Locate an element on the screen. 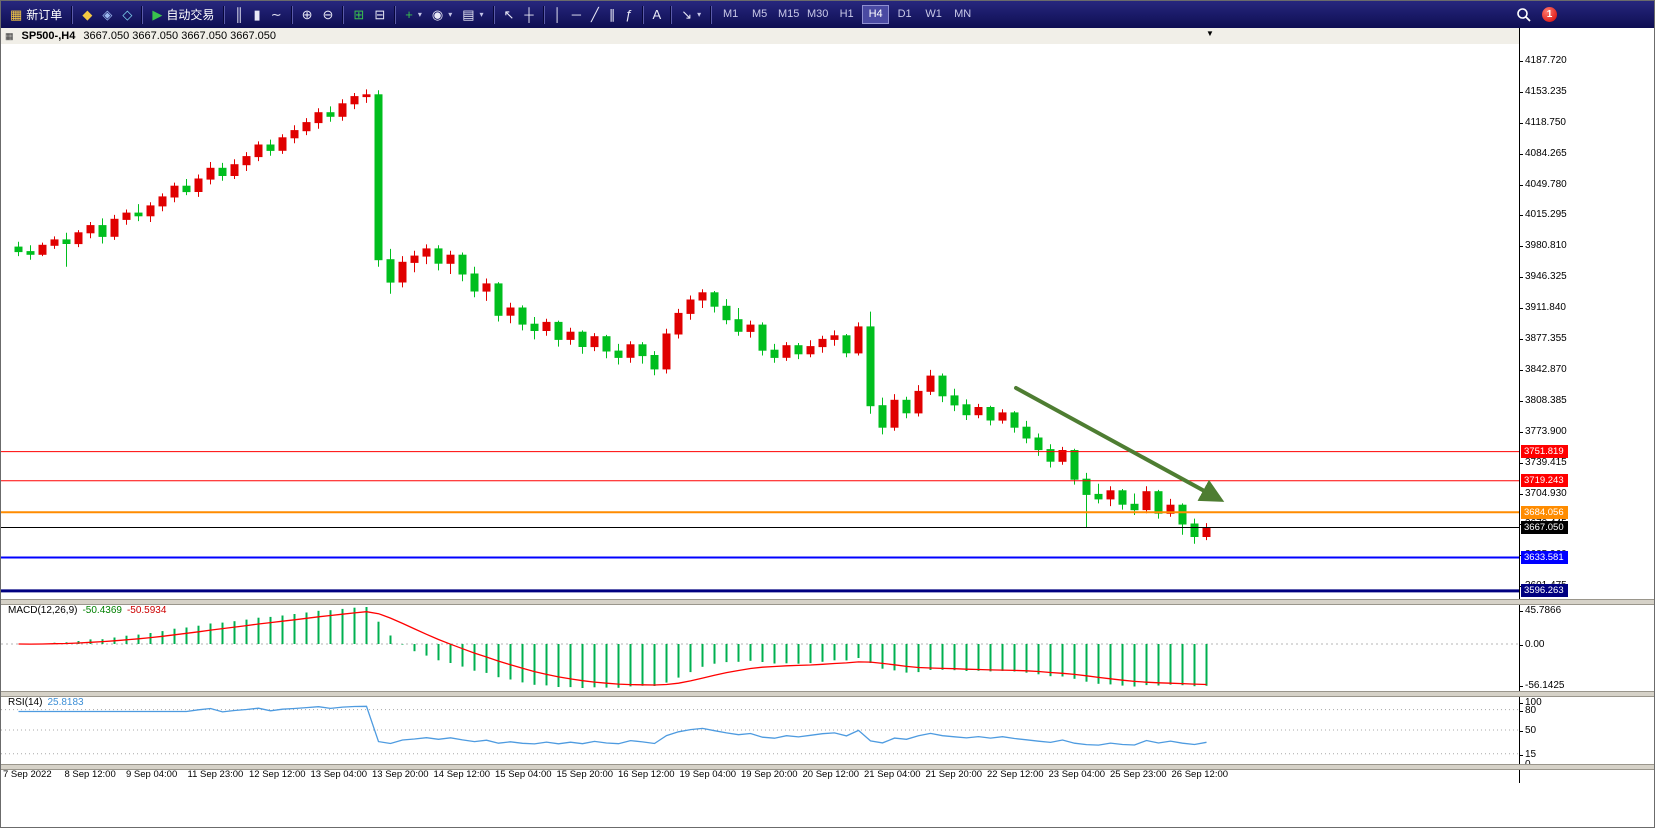 The width and height of the screenshot is (1655, 828). tile-windows-button: ⊞ is located at coordinates (358, 14).